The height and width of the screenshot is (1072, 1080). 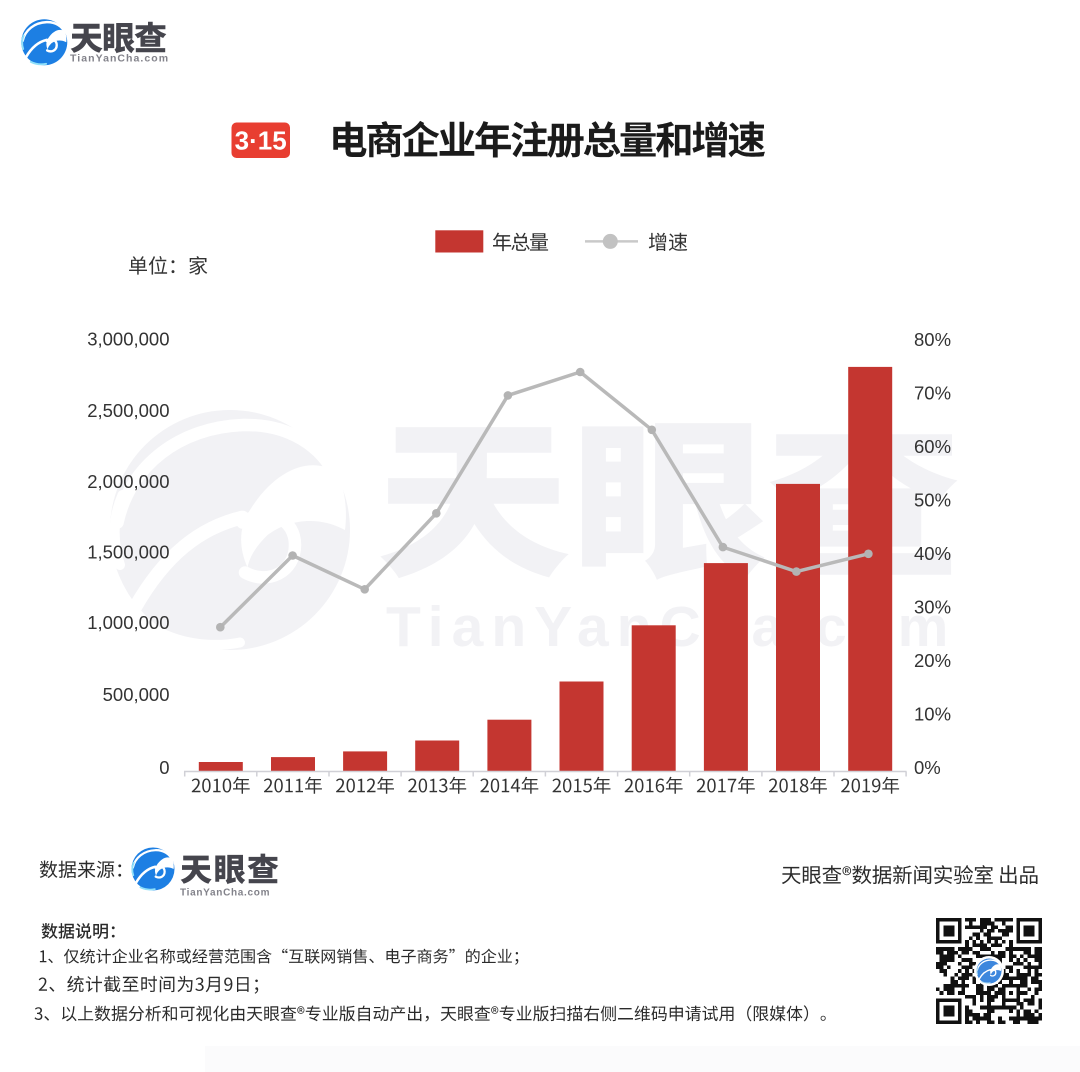 What do you see at coordinates (136, 694) in the screenshot?
I see `svg-text: 500,000` at bounding box center [136, 694].